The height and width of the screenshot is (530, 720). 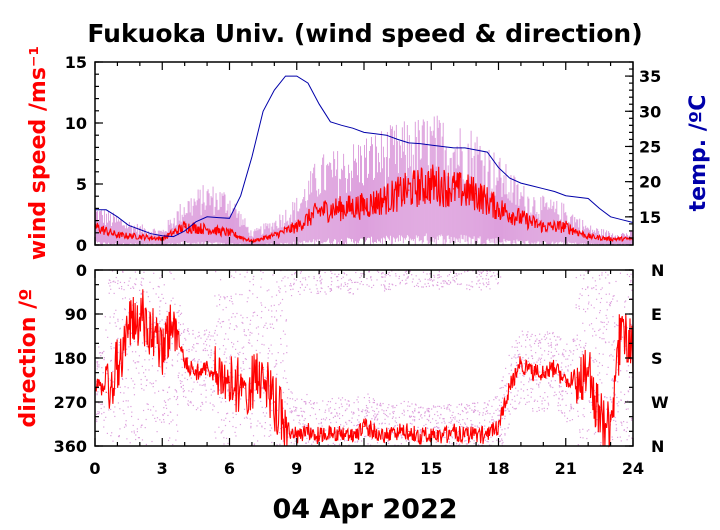 What do you see at coordinates (76, 314) in the screenshot?
I see `direction-tick-label: 90` at bounding box center [76, 314].